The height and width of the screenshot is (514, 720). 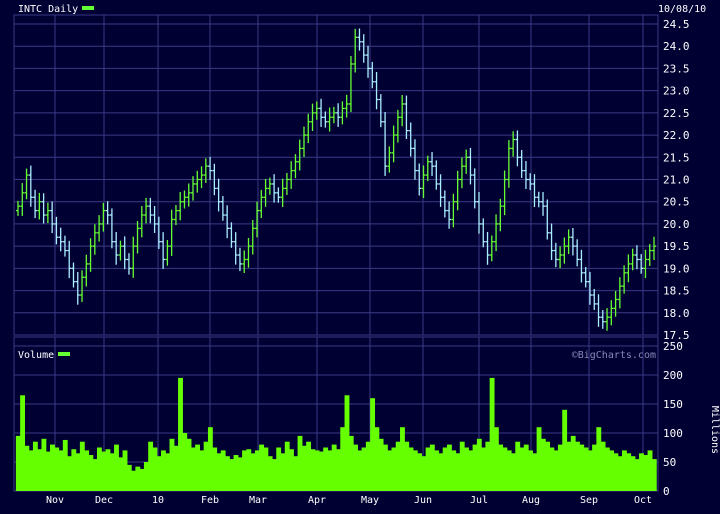 What do you see at coordinates (676, 202) in the screenshot?
I see `price-axis-tick-label: 20.5` at bounding box center [676, 202].